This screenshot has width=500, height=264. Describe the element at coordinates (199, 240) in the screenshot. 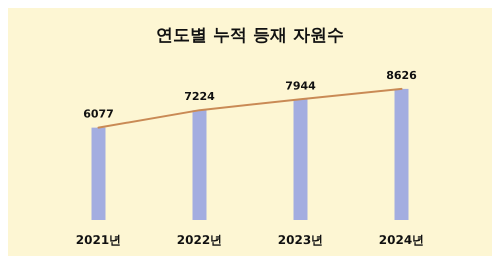

I see `x-tick-label: 2022년` at that location.